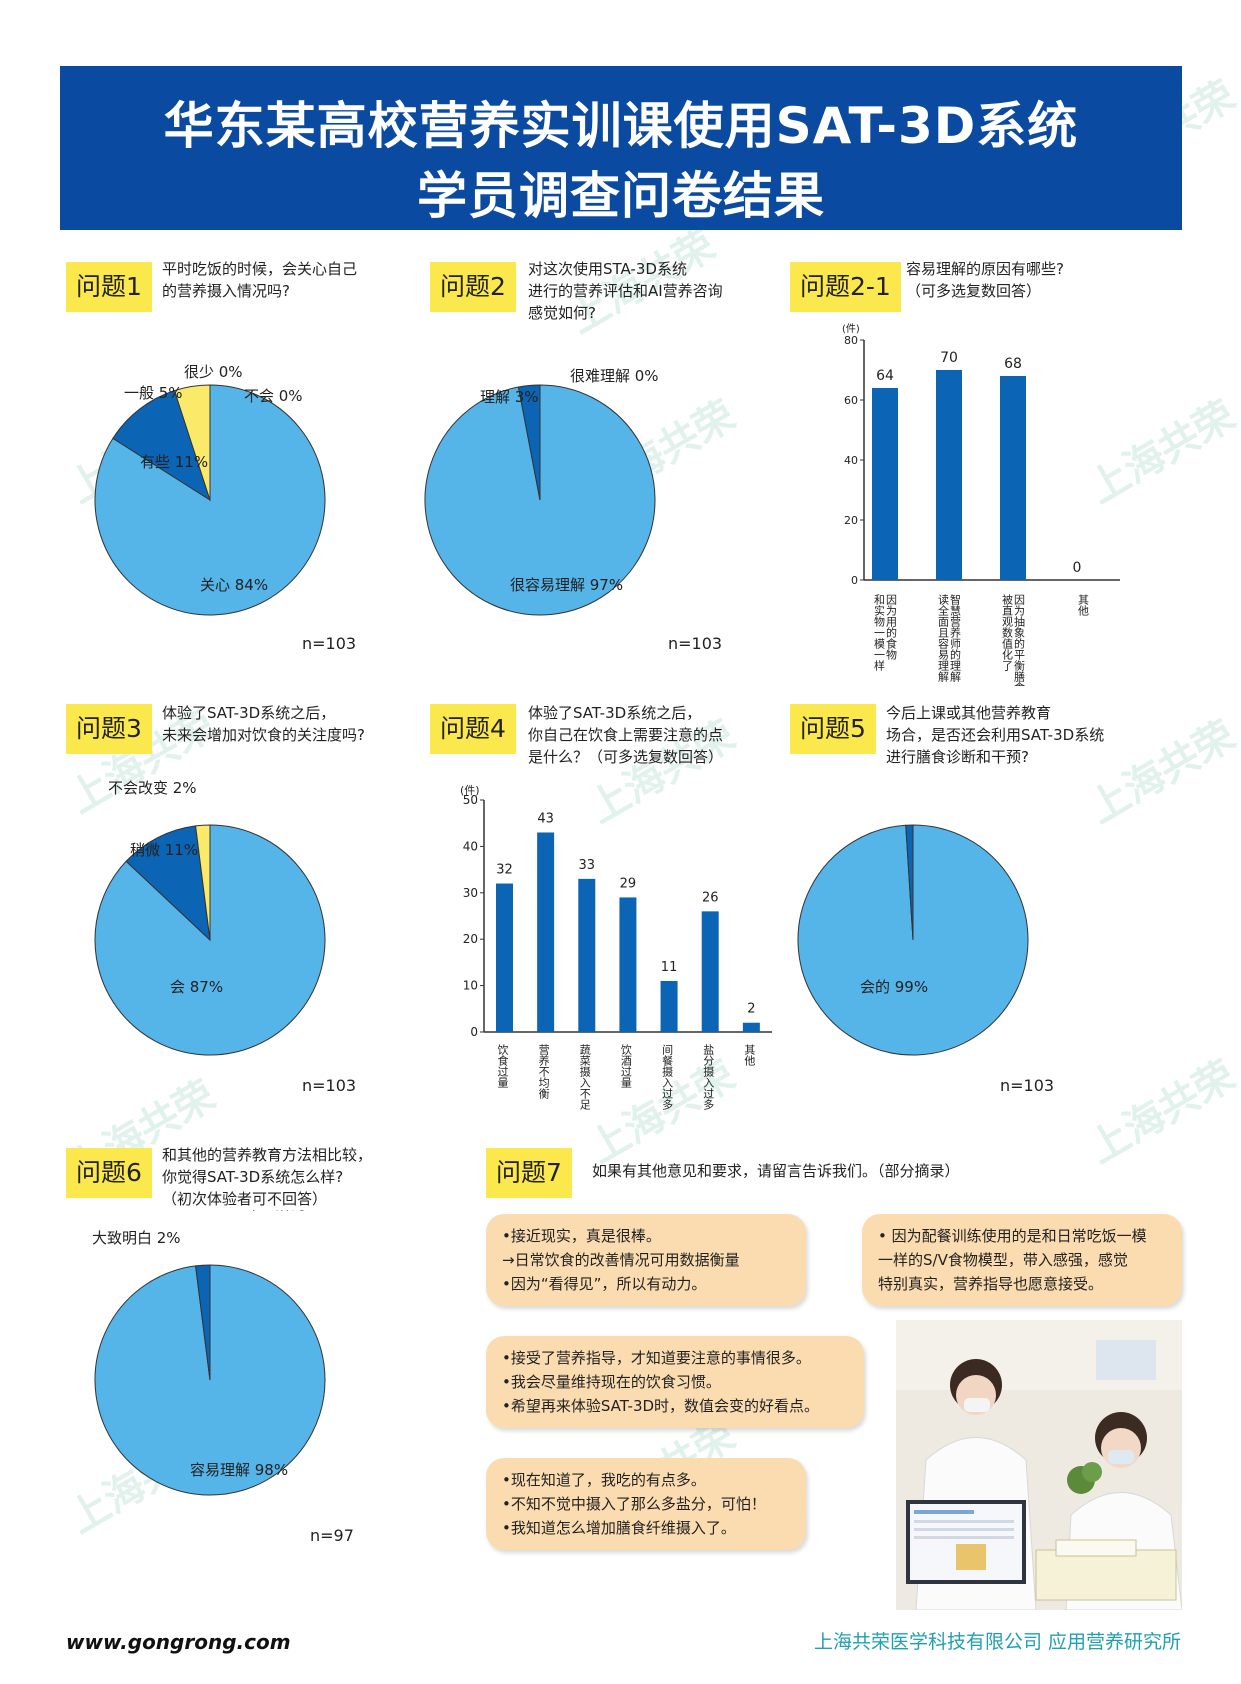  What do you see at coordinates (253, 1177) in the screenshot?
I see `question-line: 你觉得SAT-3D系统怎么样?` at bounding box center [253, 1177].